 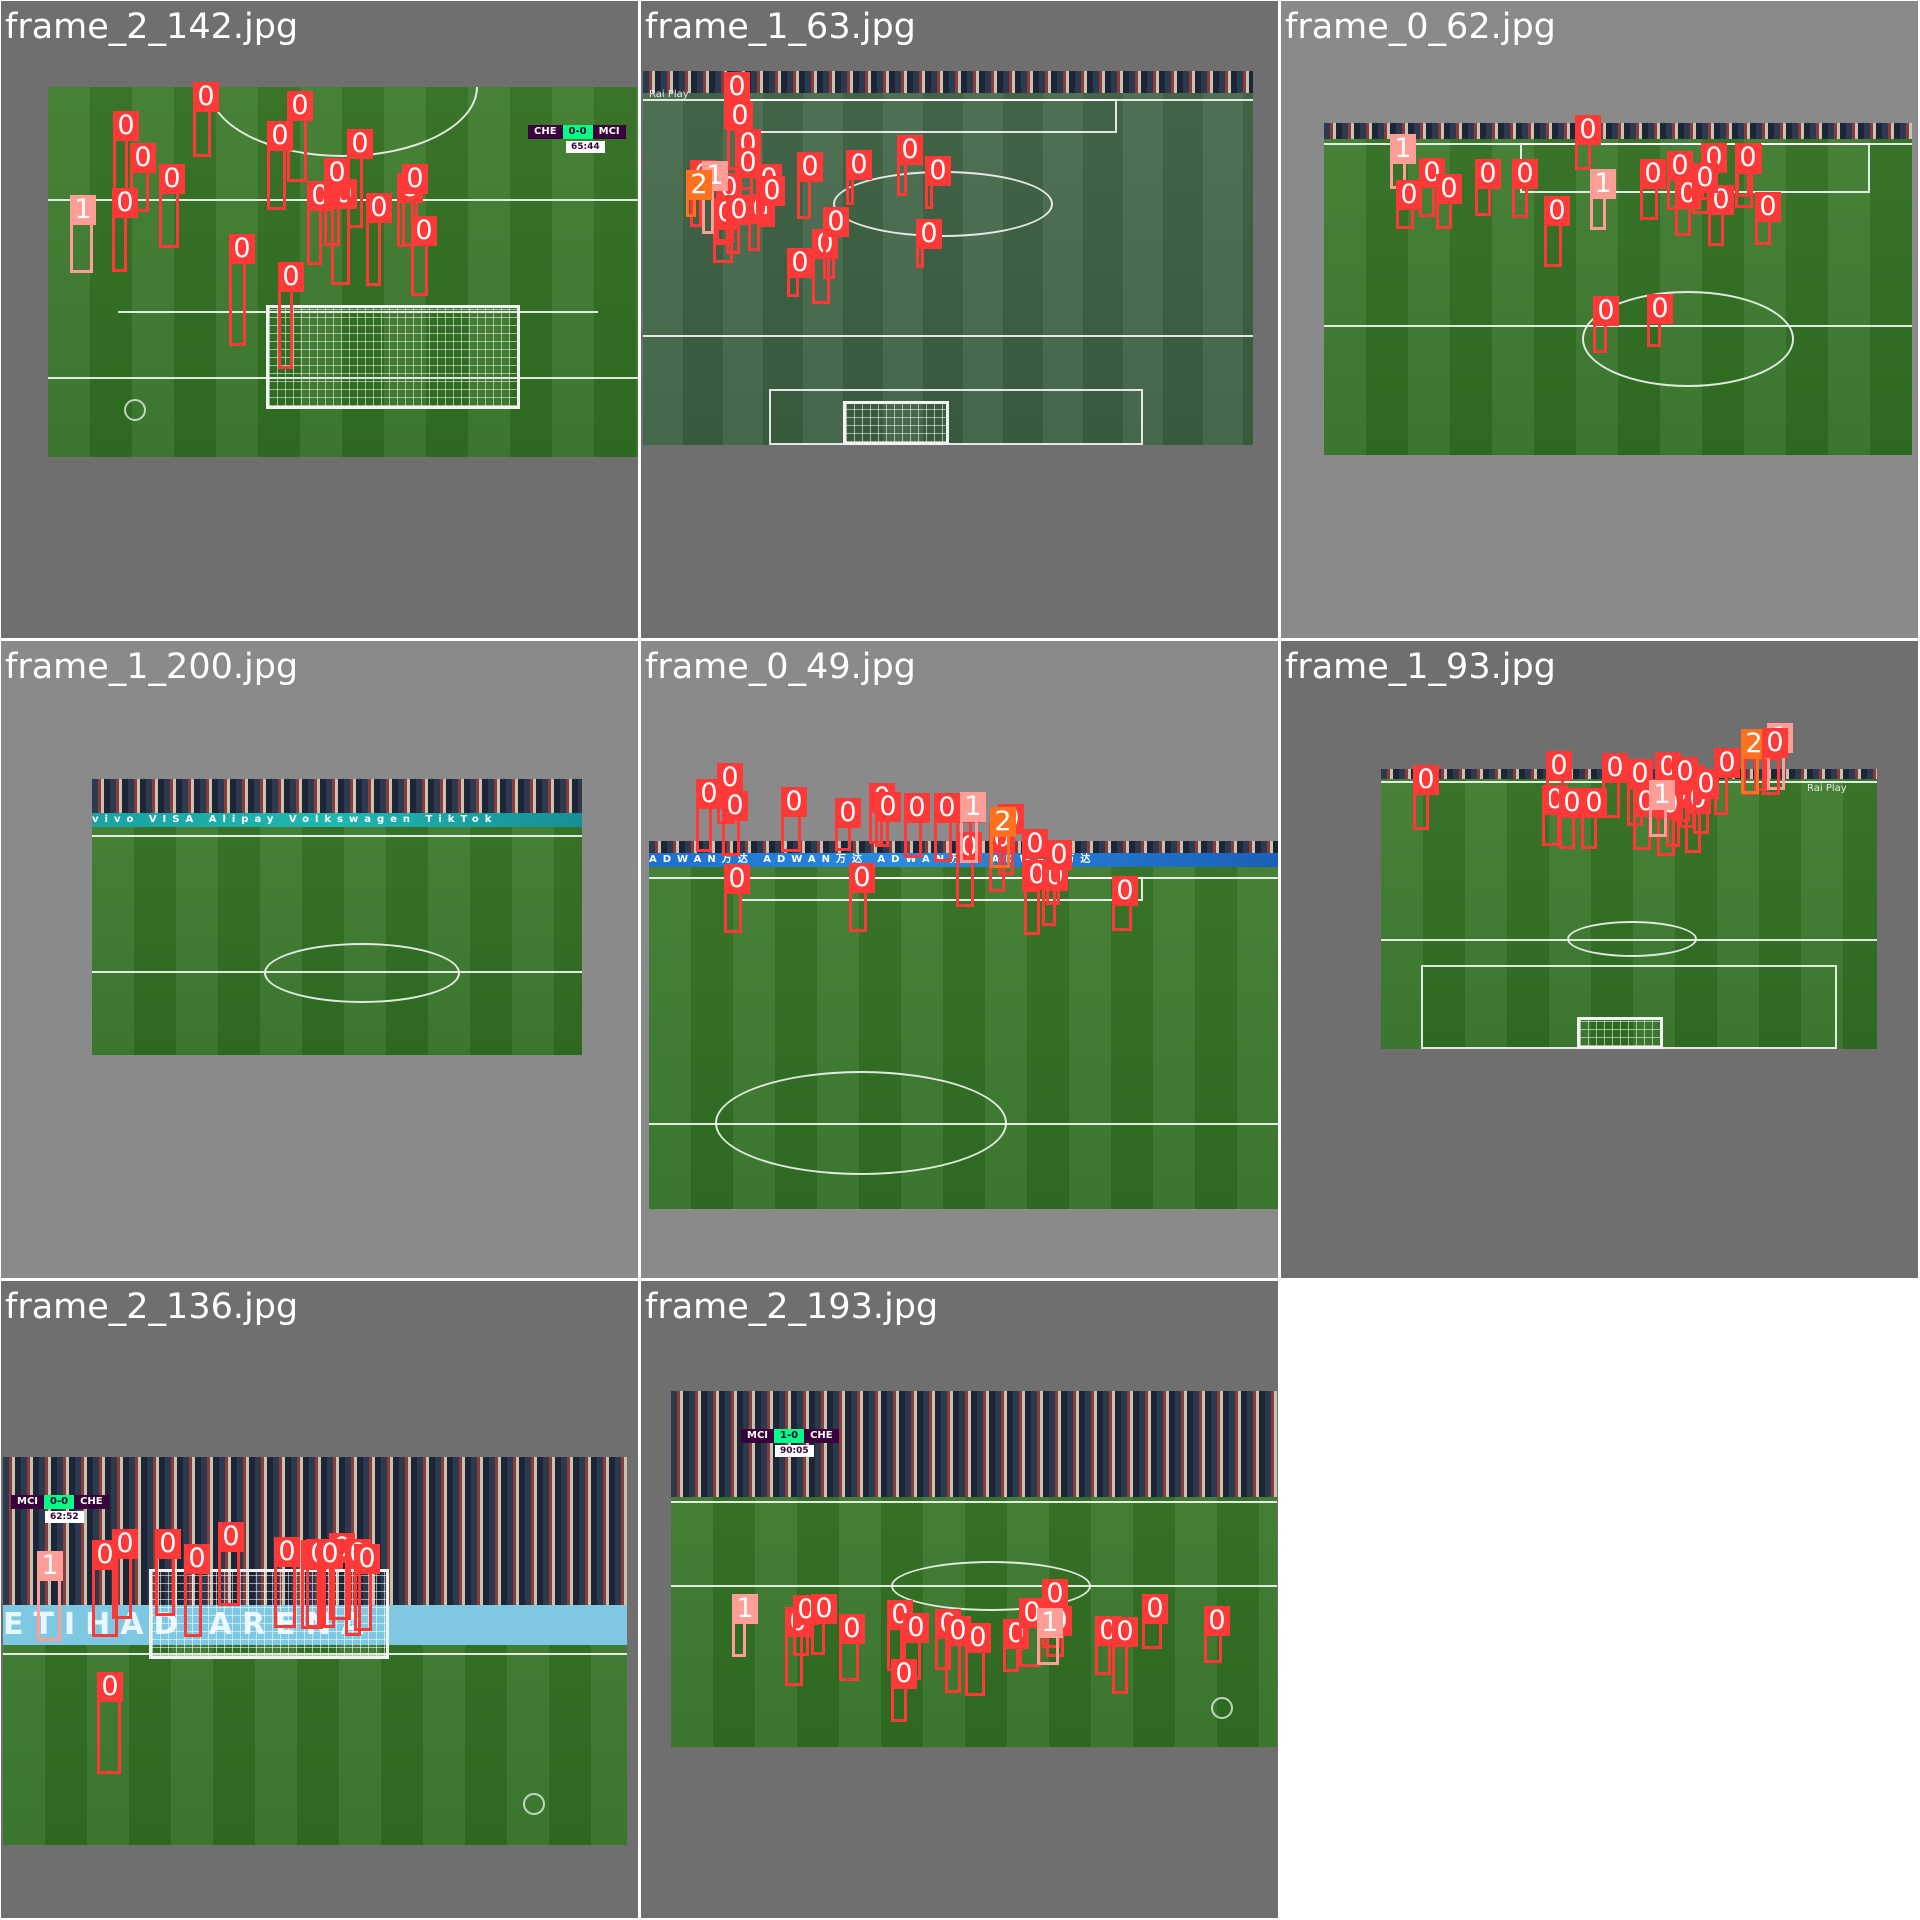 What do you see at coordinates (1003, 837) in the screenshot?
I see `detection-box-class-2: 2` at bounding box center [1003, 837].